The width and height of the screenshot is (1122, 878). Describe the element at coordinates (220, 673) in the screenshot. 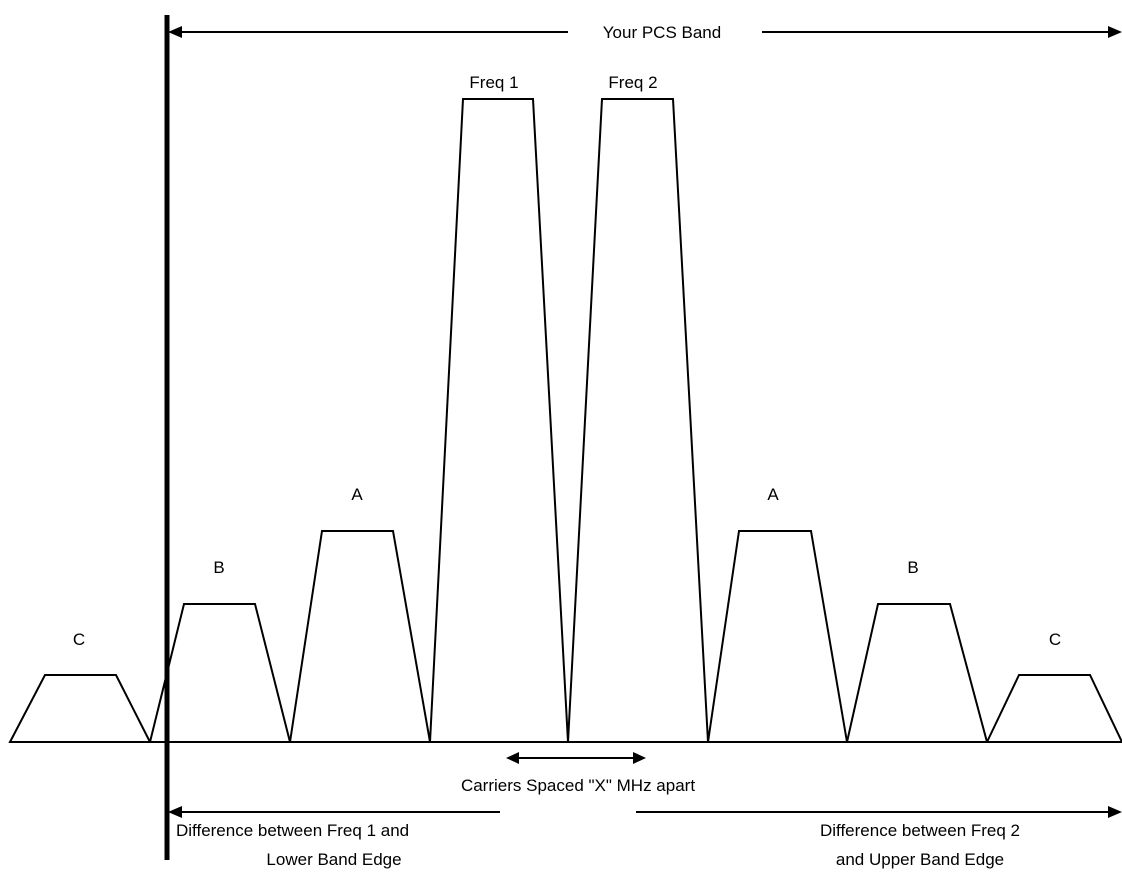

I see `b-left-product-shape` at that location.